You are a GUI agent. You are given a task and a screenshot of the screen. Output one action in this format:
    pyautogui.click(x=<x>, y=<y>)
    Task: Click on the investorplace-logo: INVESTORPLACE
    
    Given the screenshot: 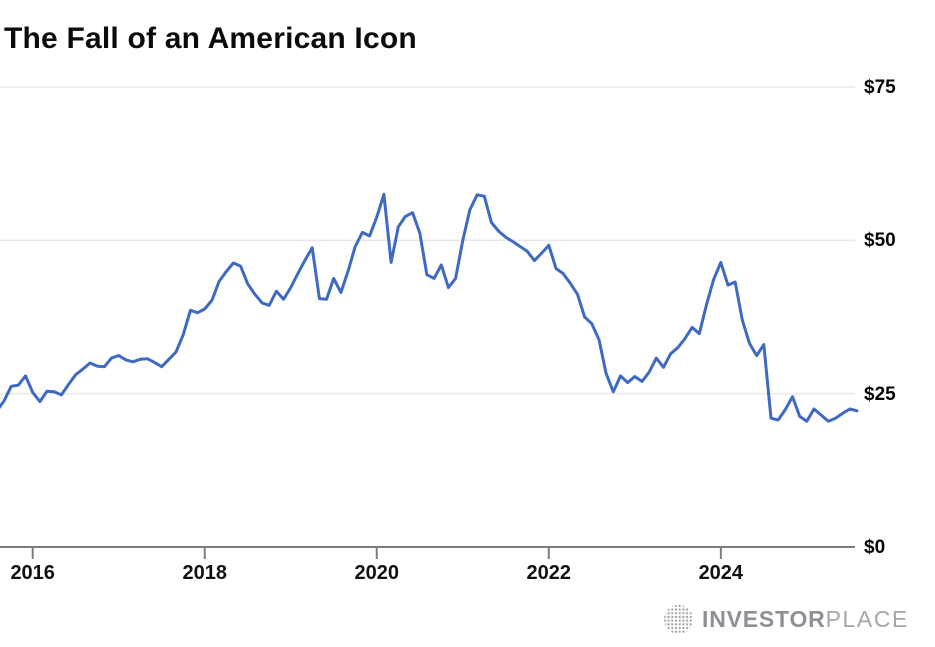 What is the action you would take?
    pyautogui.click(x=786, y=619)
    